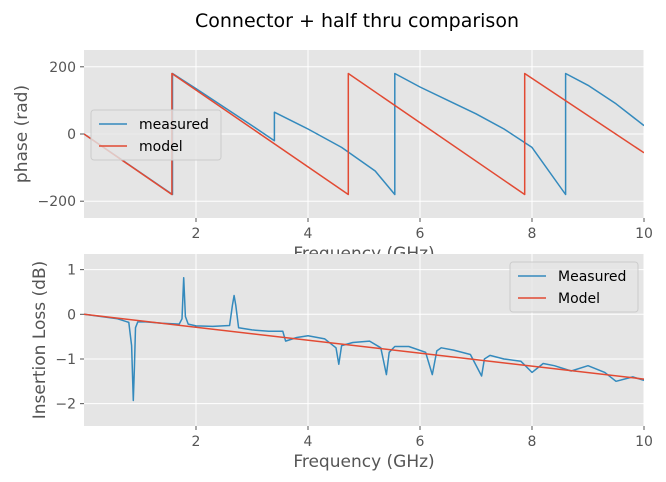 The image size is (666, 482). What do you see at coordinates (22, 134) in the screenshot?
I see `y-axis-label: phase (rad)` at bounding box center [22, 134].